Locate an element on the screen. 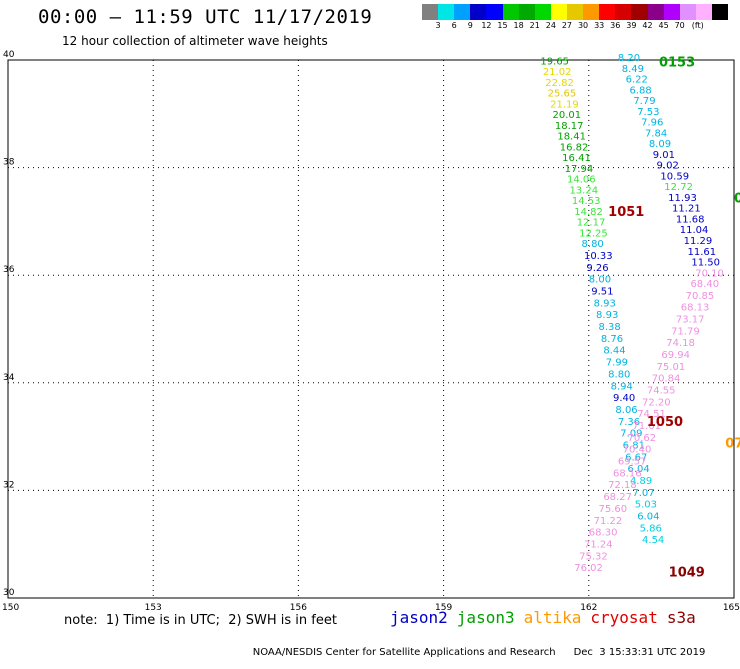 The image size is (740, 669). wave-height-value: 6.88 is located at coordinates (640, 90).